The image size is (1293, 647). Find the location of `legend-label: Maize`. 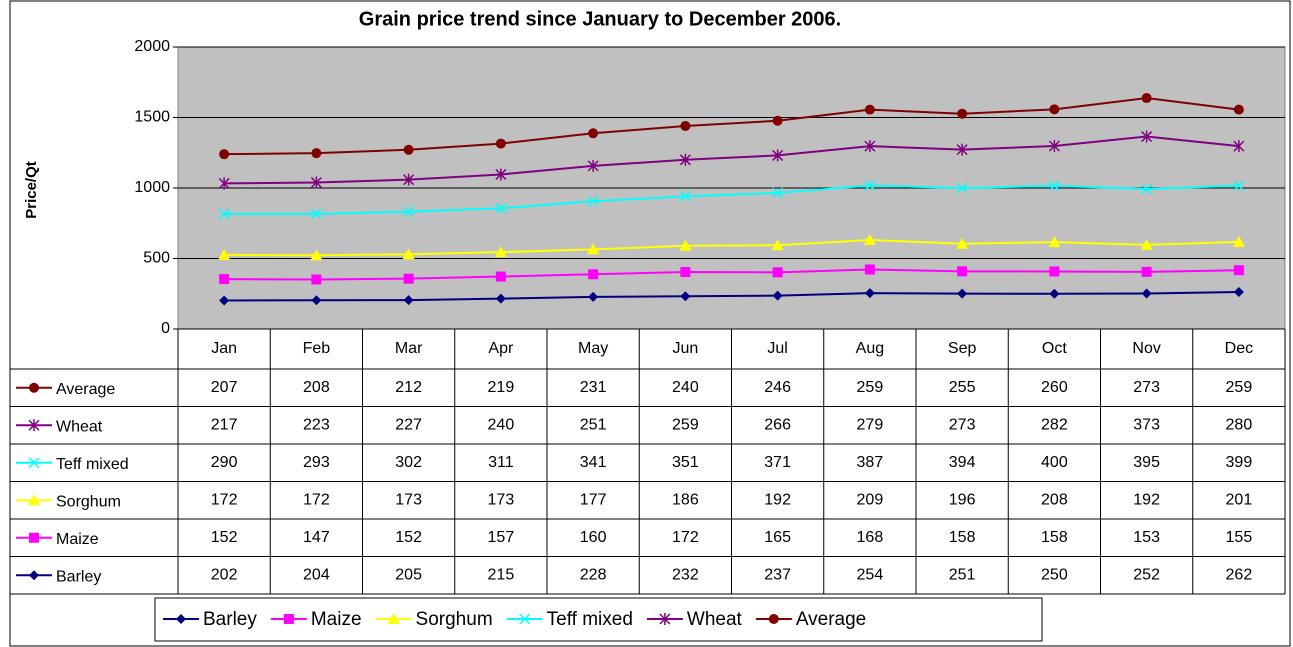

legend-label: Maize is located at coordinates (336, 619).